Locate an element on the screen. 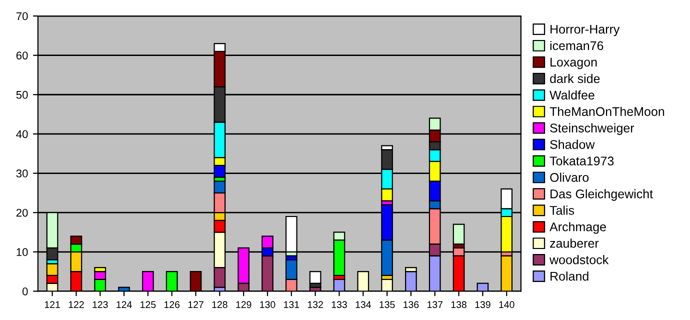 The image size is (690, 320). legend-label: Olivaro is located at coordinates (569, 177).